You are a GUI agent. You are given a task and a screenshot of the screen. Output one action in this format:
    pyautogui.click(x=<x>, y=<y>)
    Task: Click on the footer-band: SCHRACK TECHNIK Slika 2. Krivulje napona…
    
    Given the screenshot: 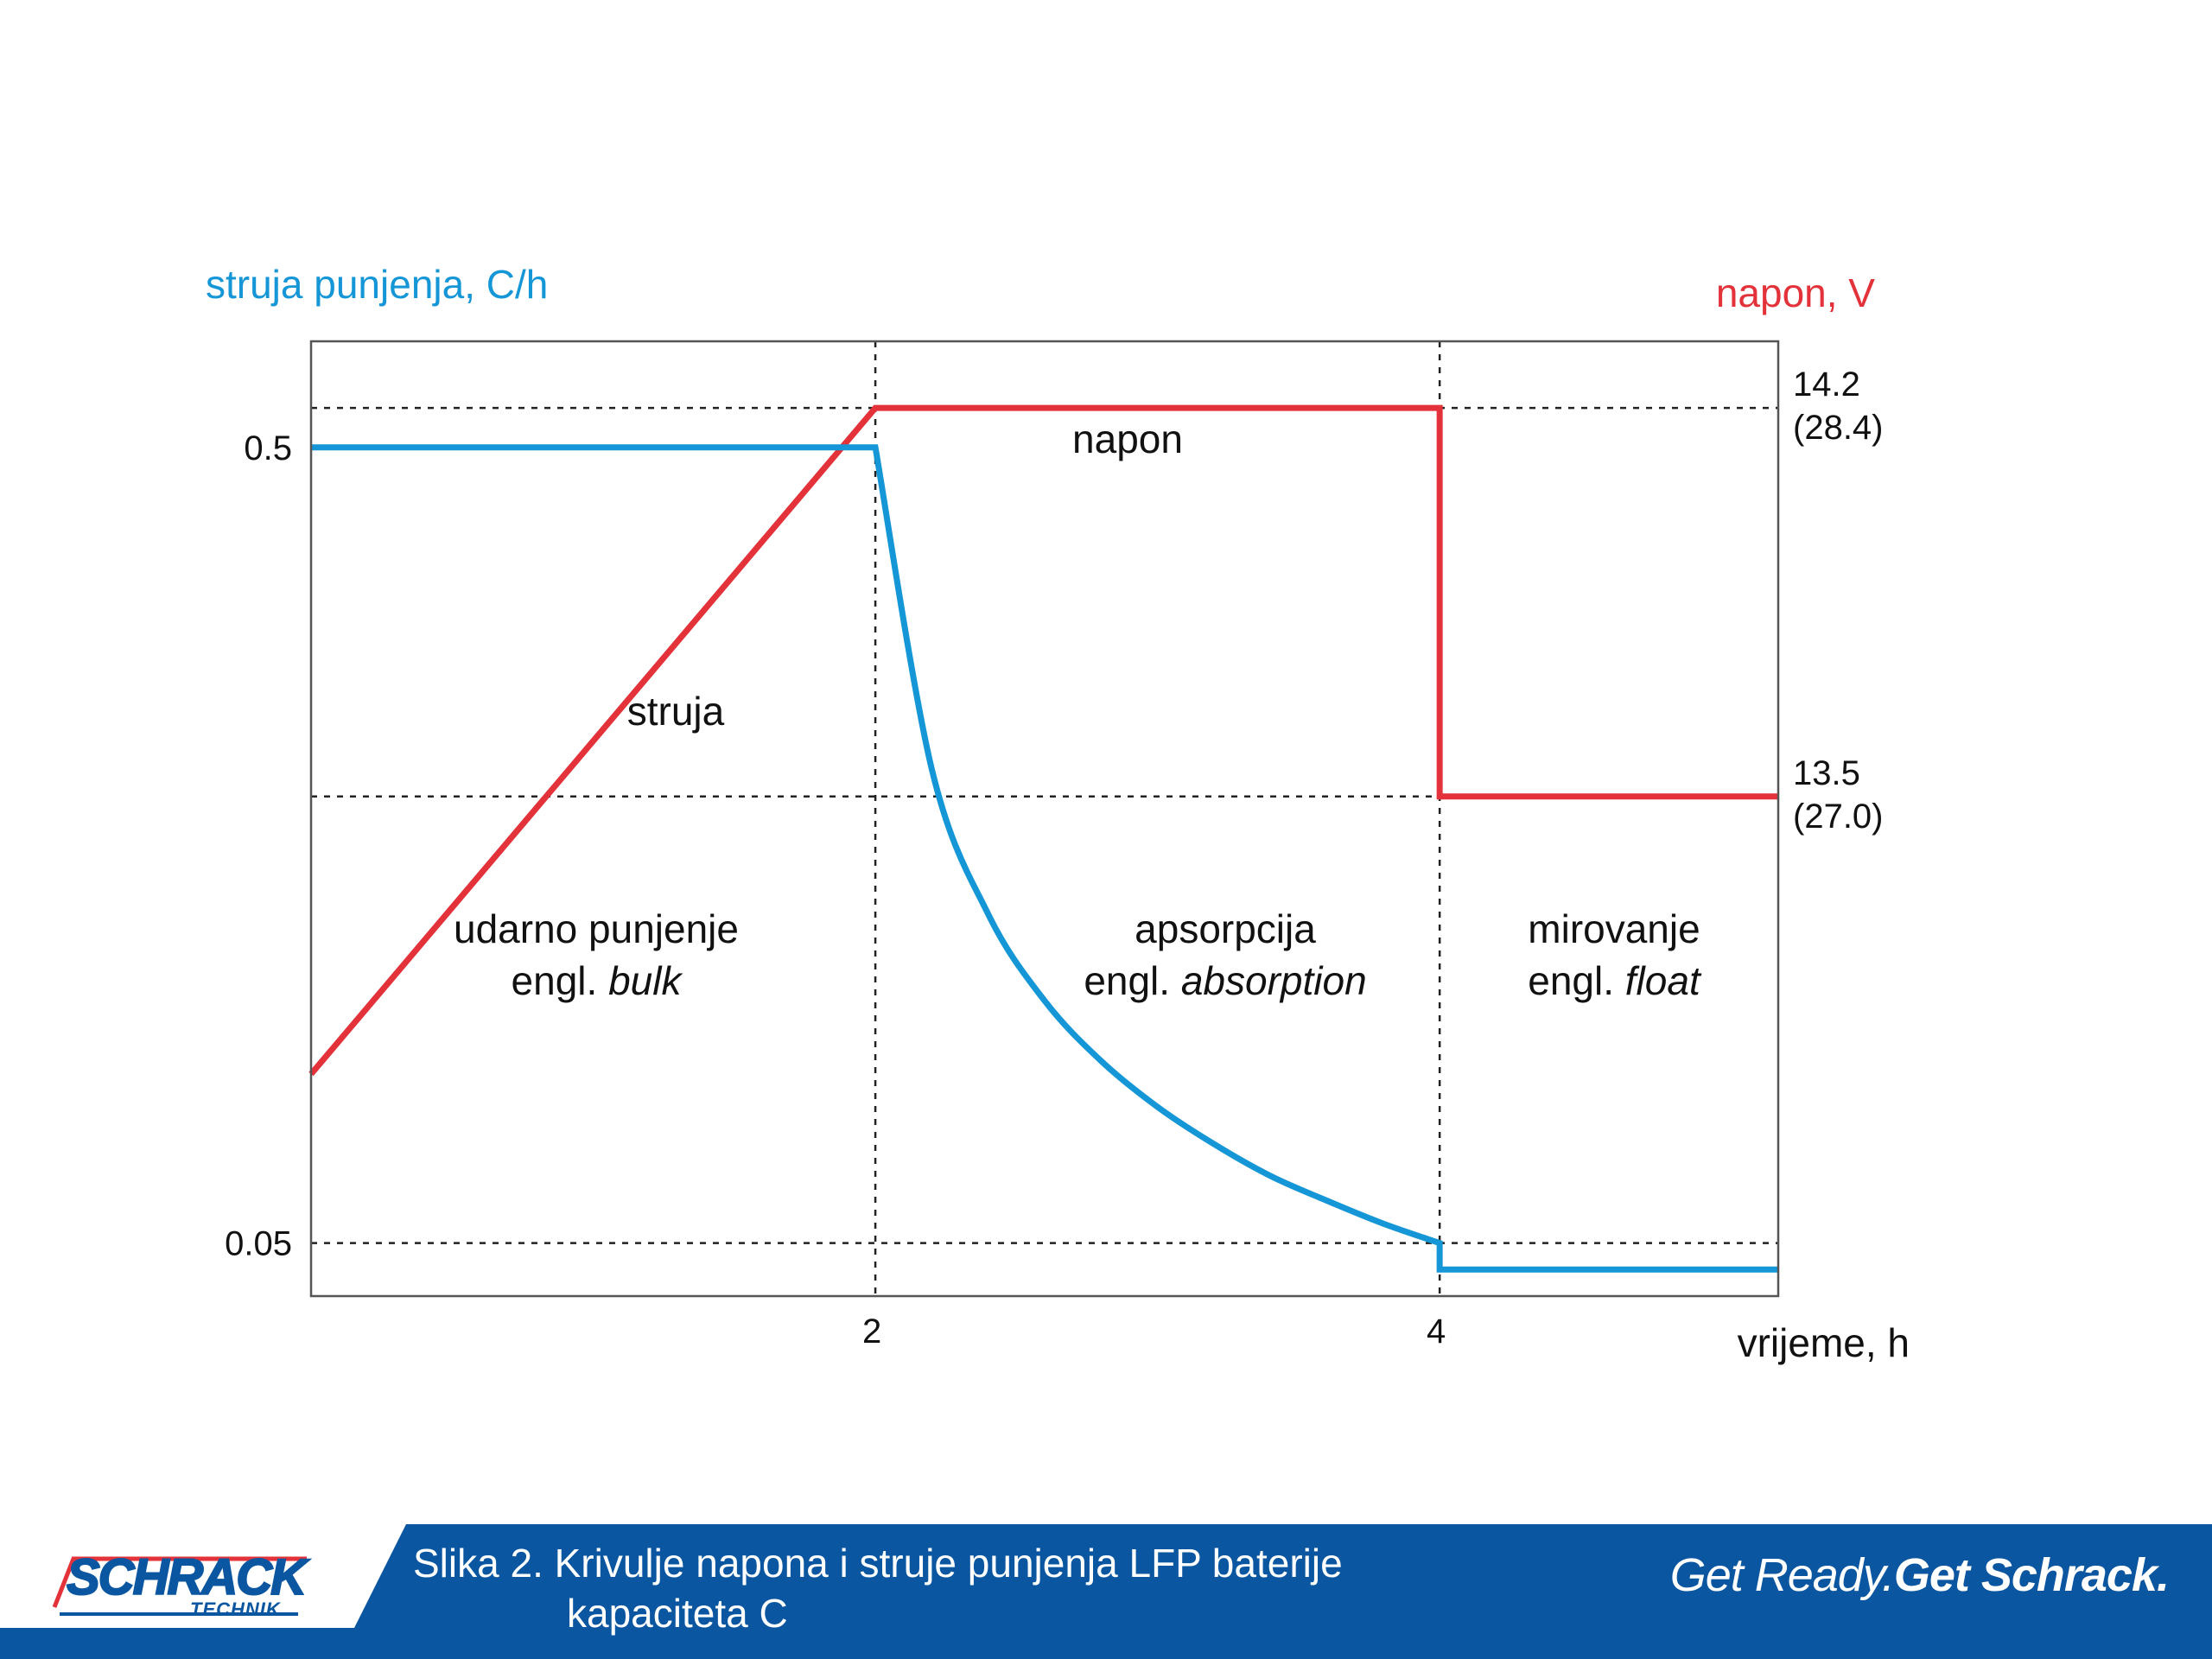 What is the action you would take?
    pyautogui.click(x=1106, y=1591)
    